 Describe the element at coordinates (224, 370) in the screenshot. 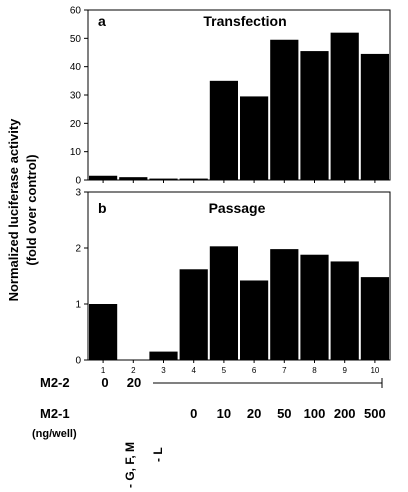

I see `x-tick-label: 5` at that location.